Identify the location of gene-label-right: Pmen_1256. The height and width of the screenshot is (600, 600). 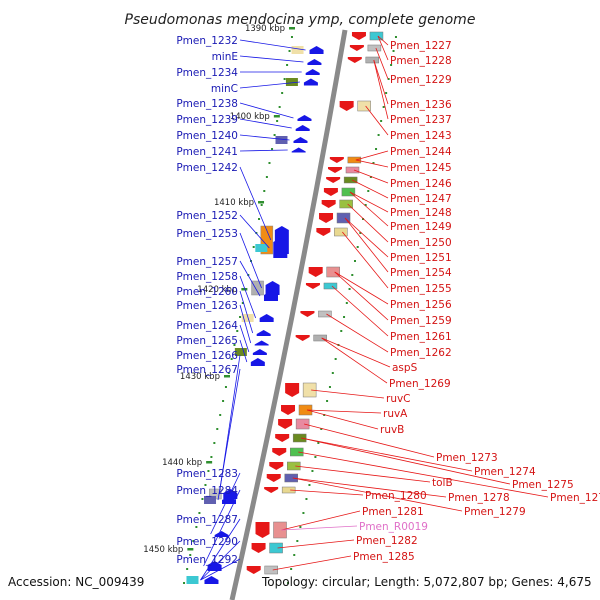
(421, 305).